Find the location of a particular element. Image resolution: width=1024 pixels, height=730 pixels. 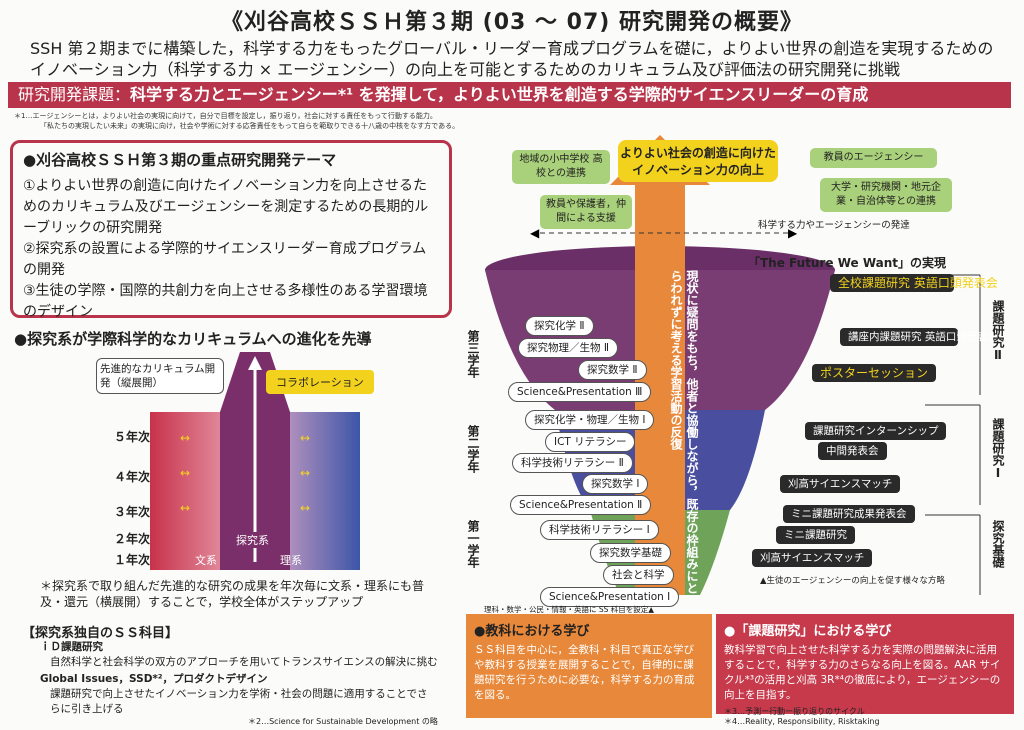

grade1-label: 第一学年 is located at coordinates (473, 544).